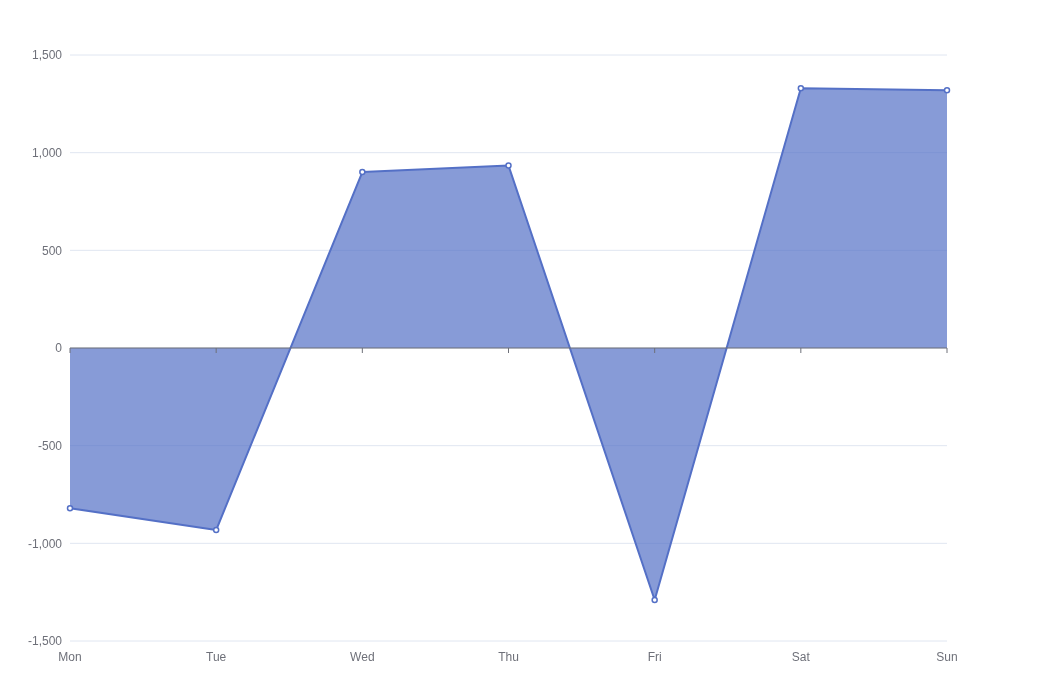  I want to click on y-tick-label: 1,500, so click(47, 55).